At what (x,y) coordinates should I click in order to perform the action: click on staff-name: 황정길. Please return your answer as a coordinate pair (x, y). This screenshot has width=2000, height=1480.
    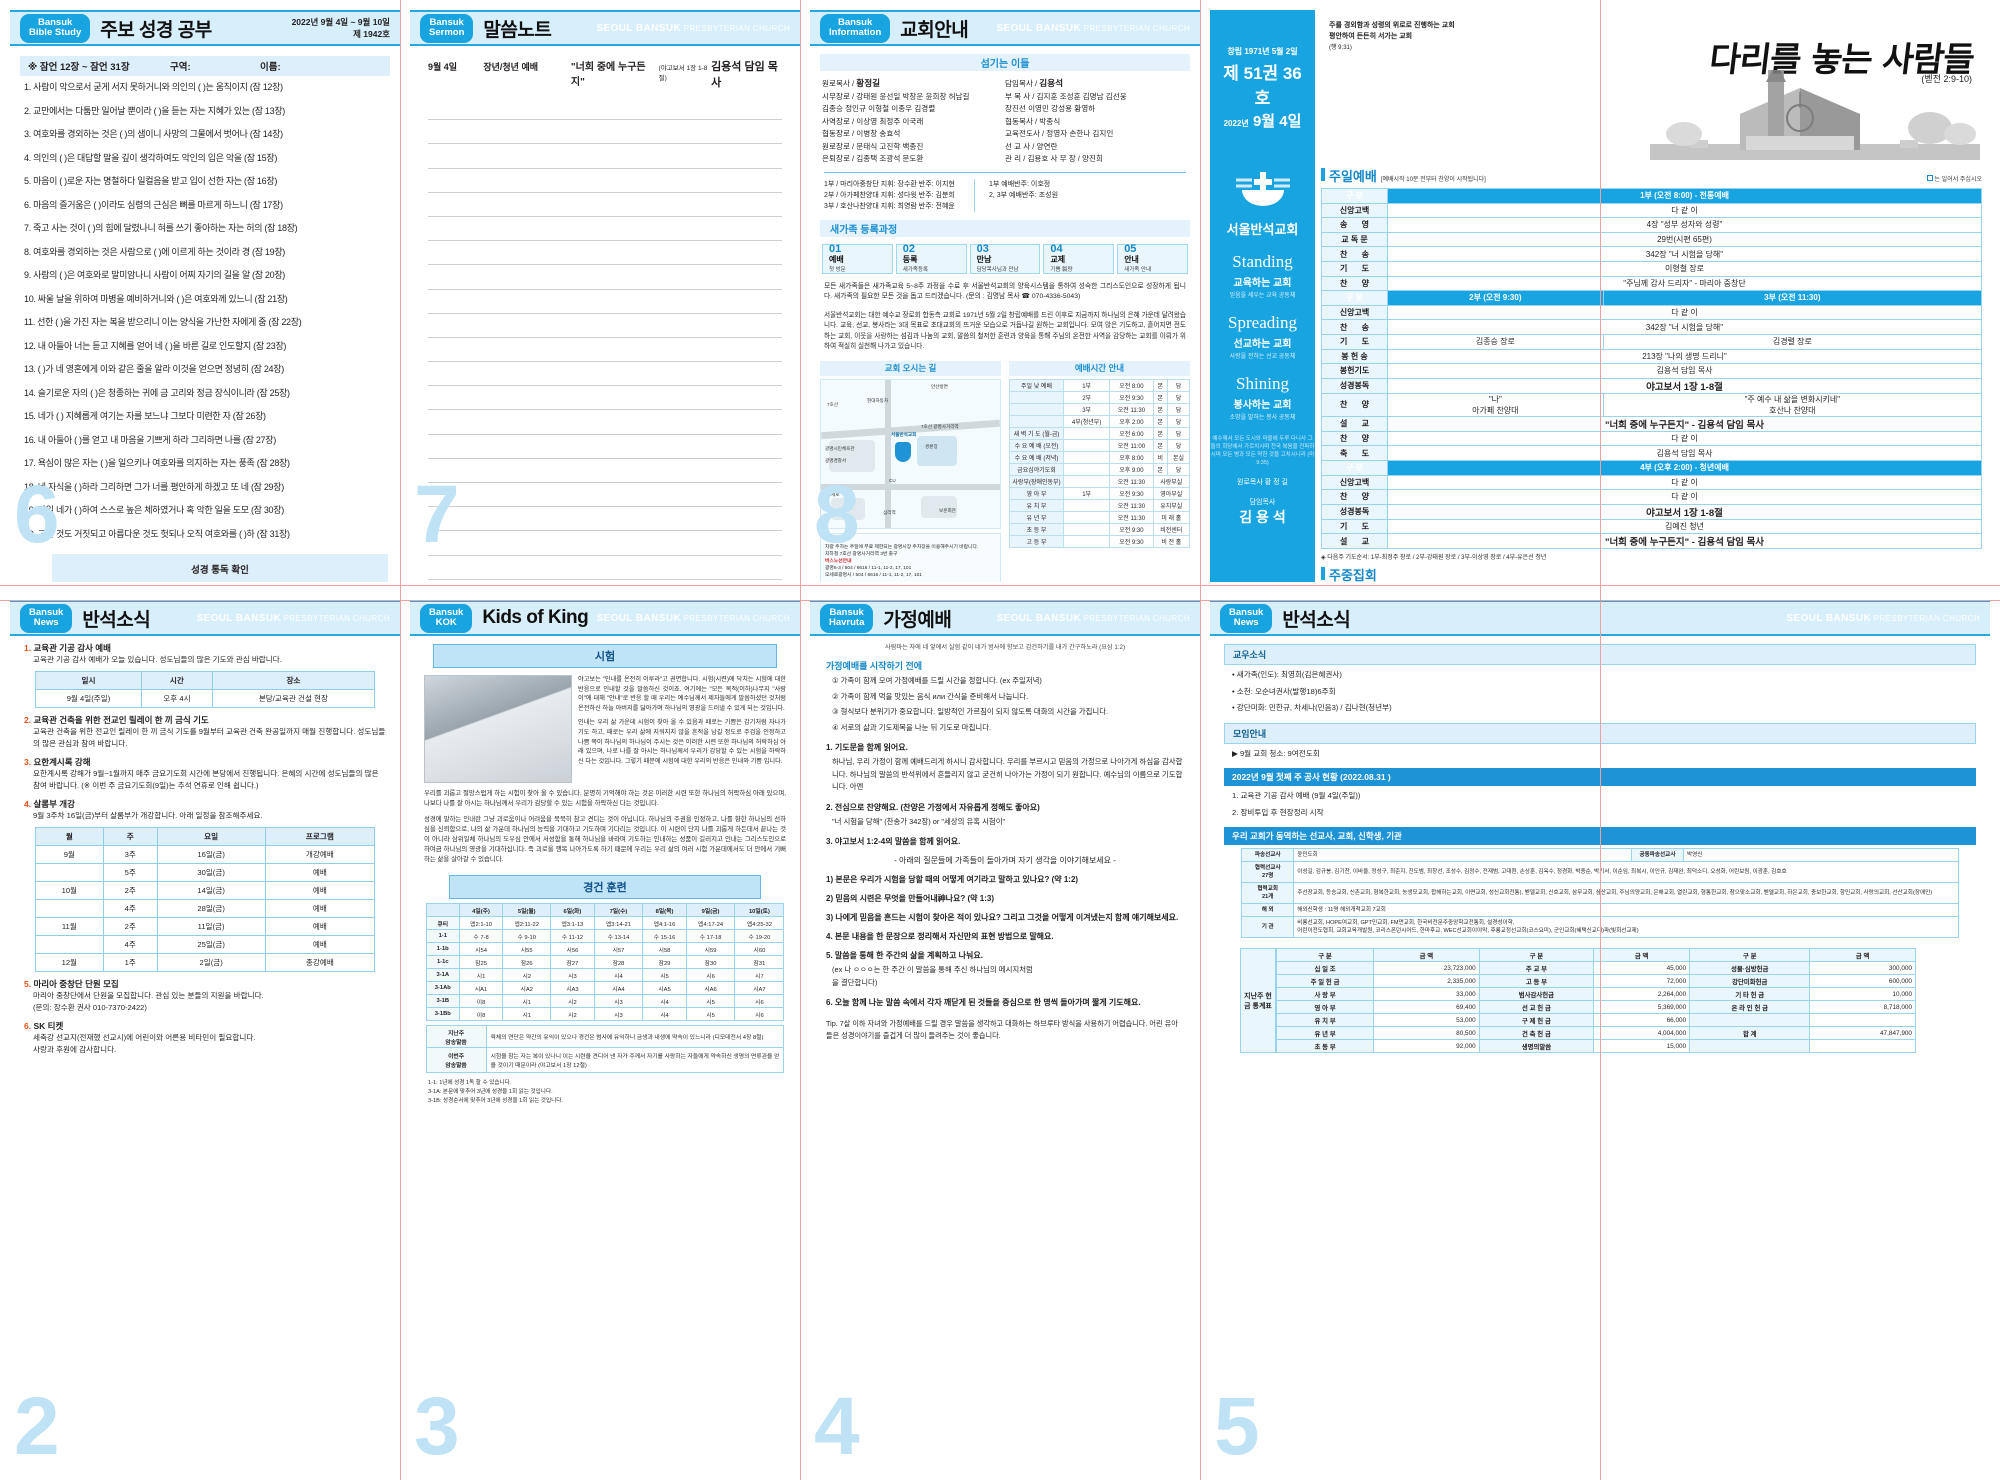
    Looking at the image, I should click on (868, 83).